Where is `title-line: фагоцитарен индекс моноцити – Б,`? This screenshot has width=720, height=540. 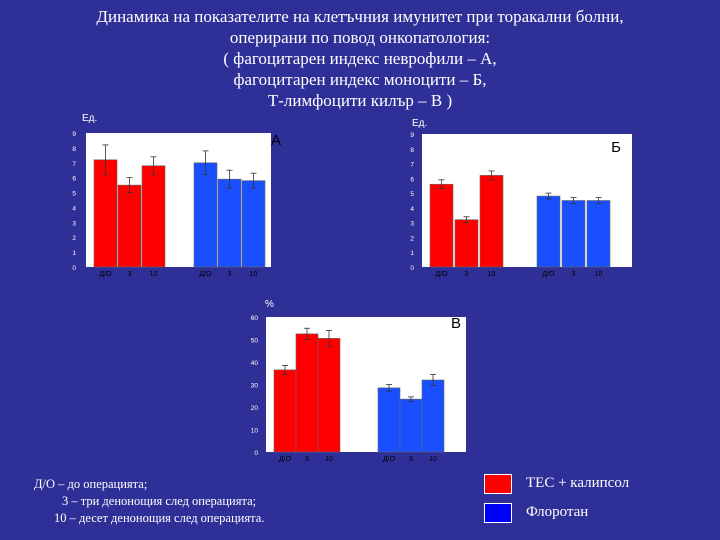 title-line: фагоцитарен индекс моноцити – Б, is located at coordinates (360, 79).